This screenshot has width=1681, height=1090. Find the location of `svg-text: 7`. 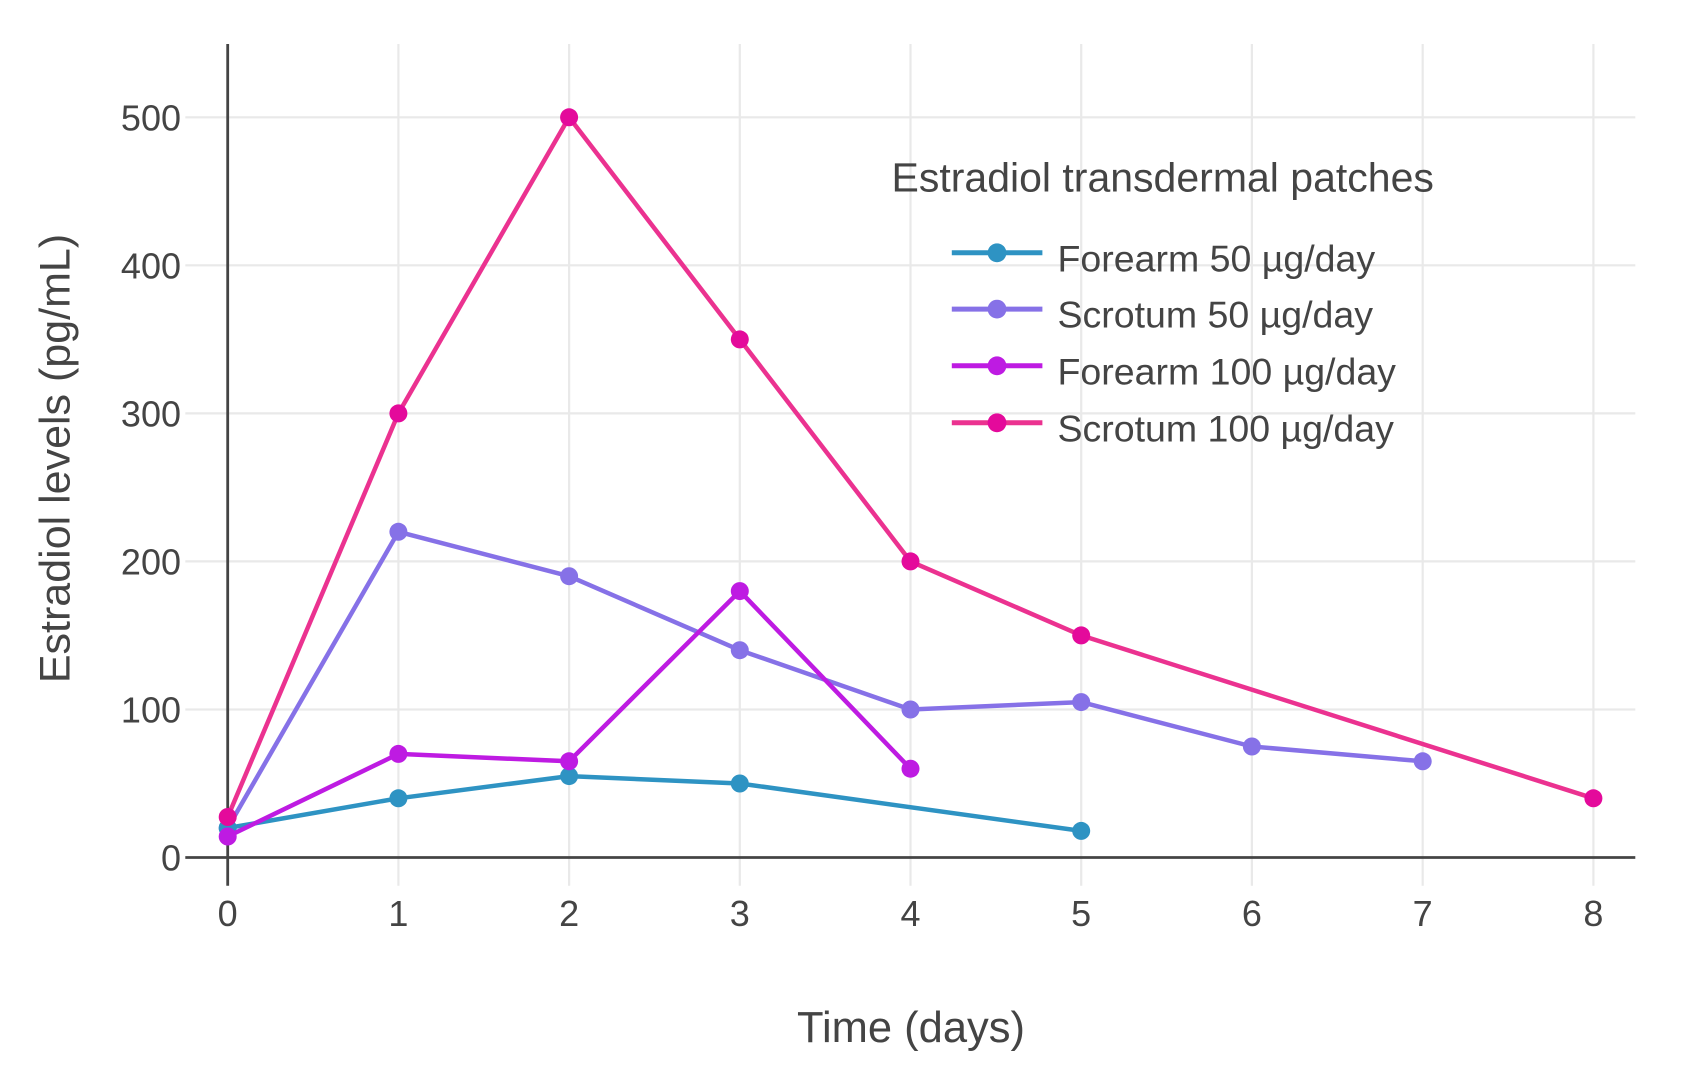

svg-text: 7 is located at coordinates (1423, 913).